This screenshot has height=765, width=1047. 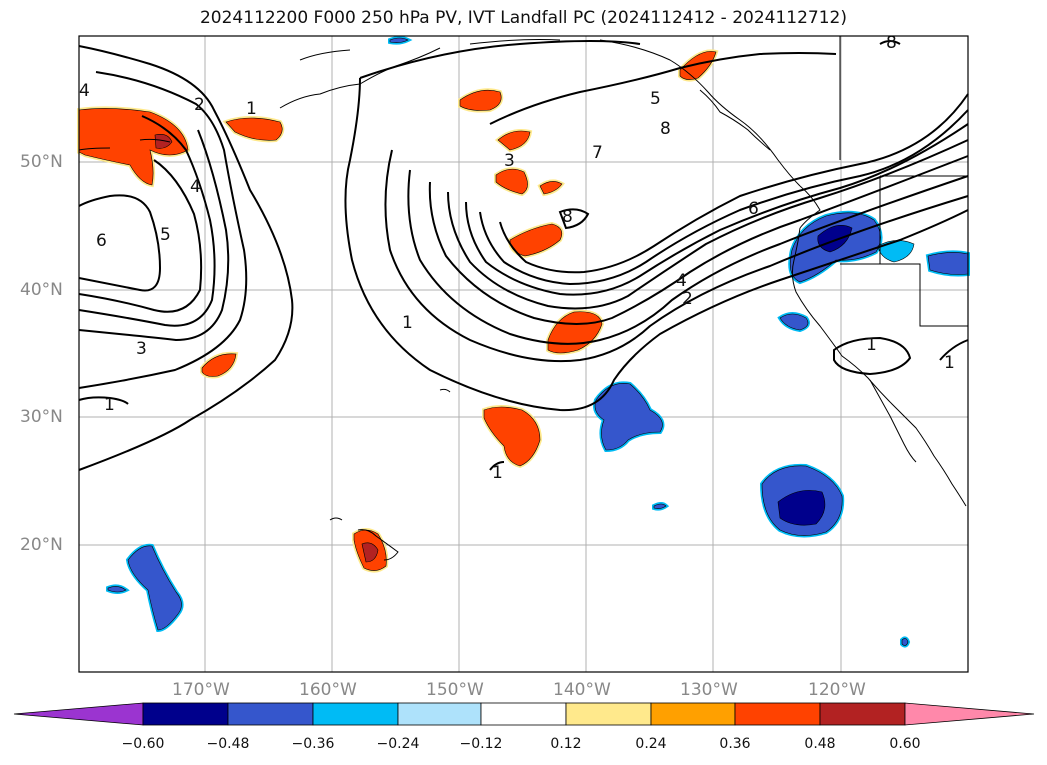 What do you see at coordinates (199, 105) in the screenshot?
I see `contour-label-2-west: 2` at bounding box center [199, 105].